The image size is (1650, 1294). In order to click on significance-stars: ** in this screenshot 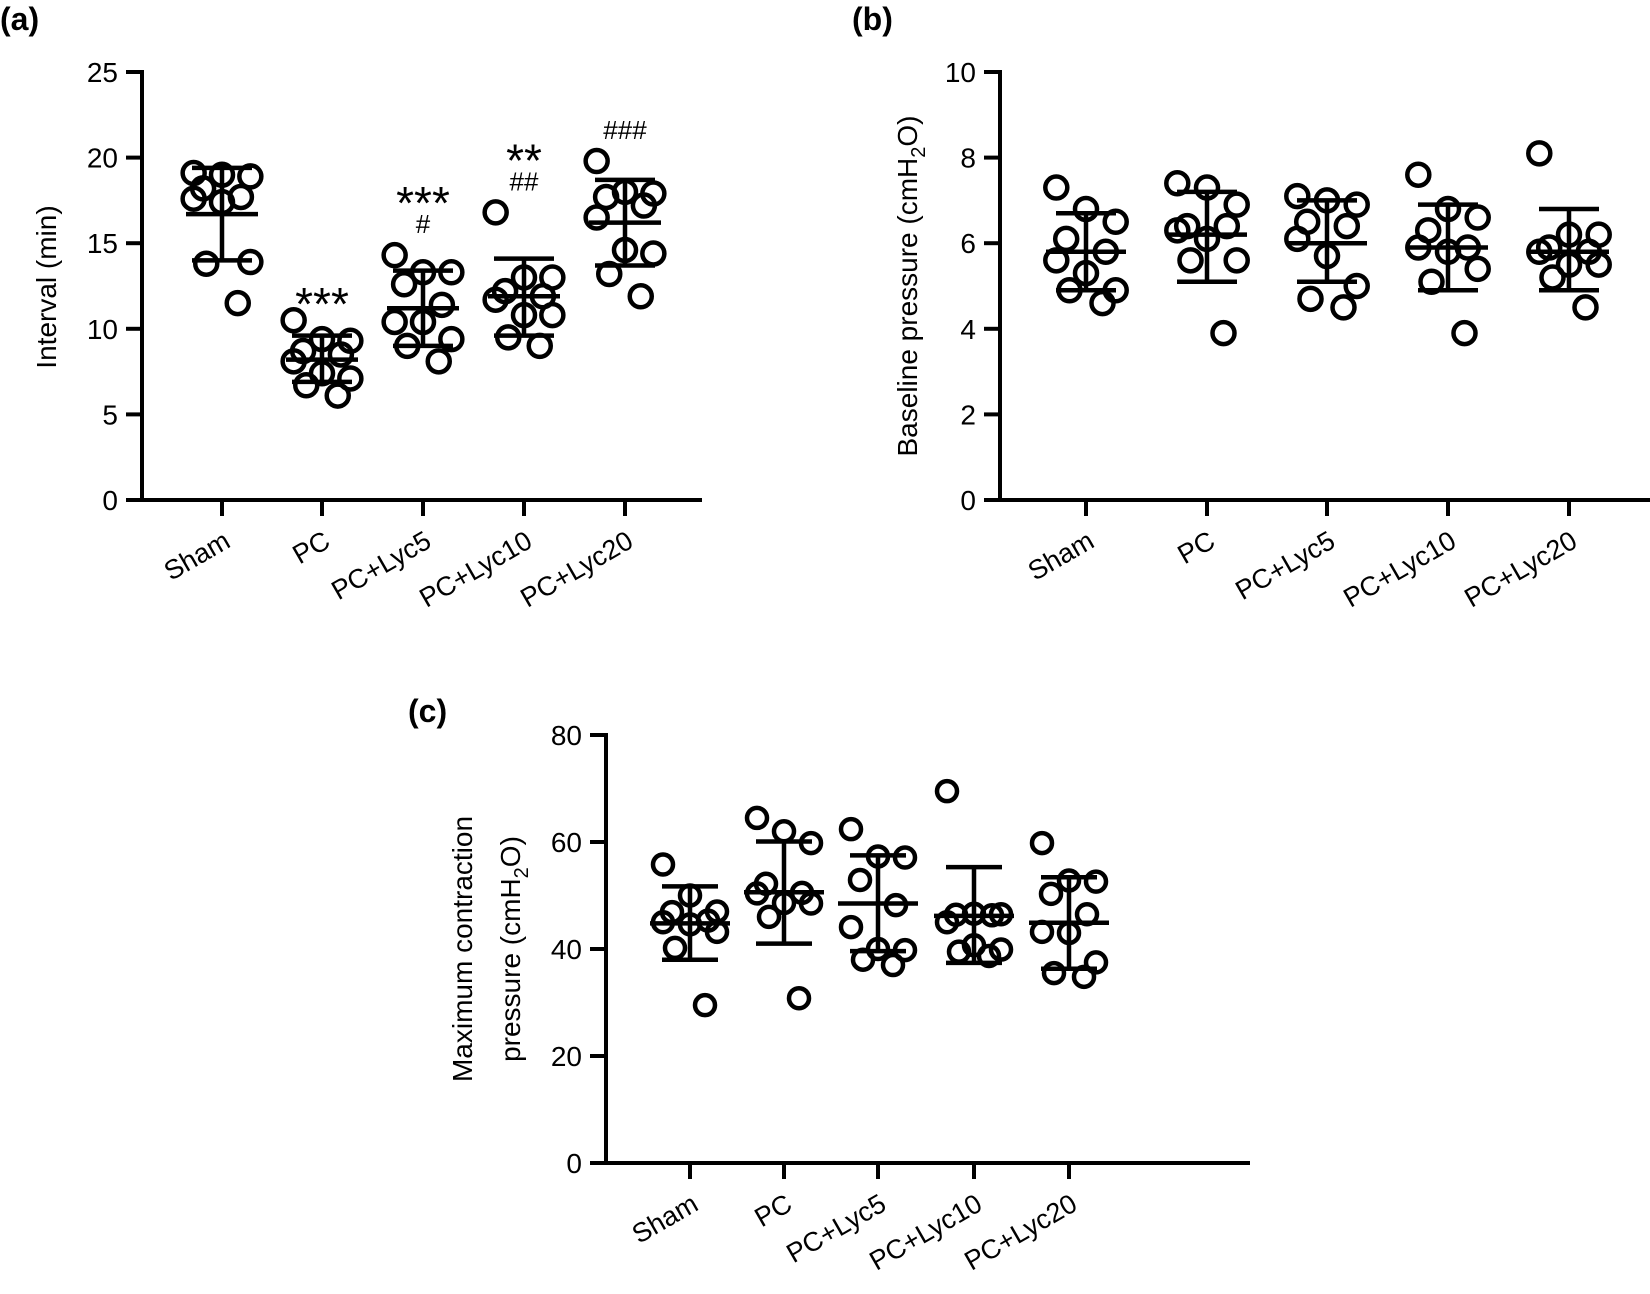, I will do `click(524, 160)`.